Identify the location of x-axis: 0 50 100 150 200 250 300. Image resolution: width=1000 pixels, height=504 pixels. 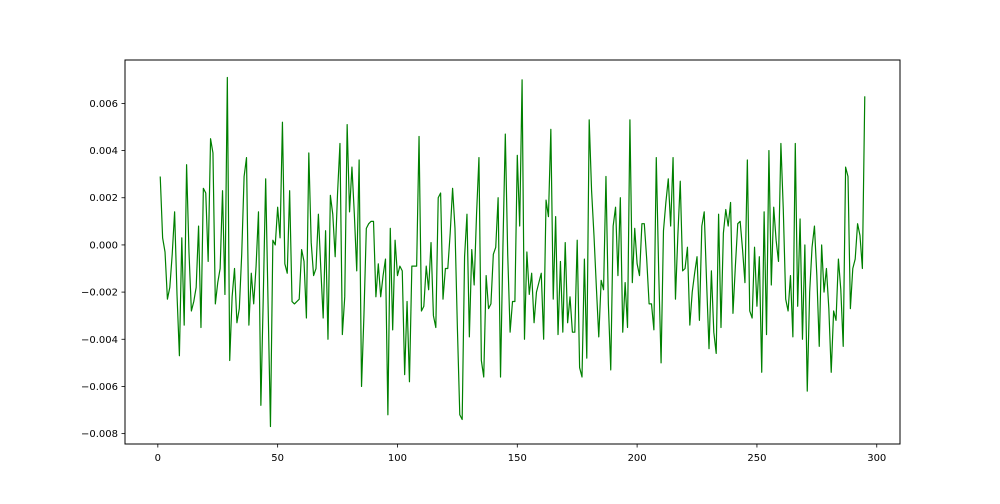
(520, 454).